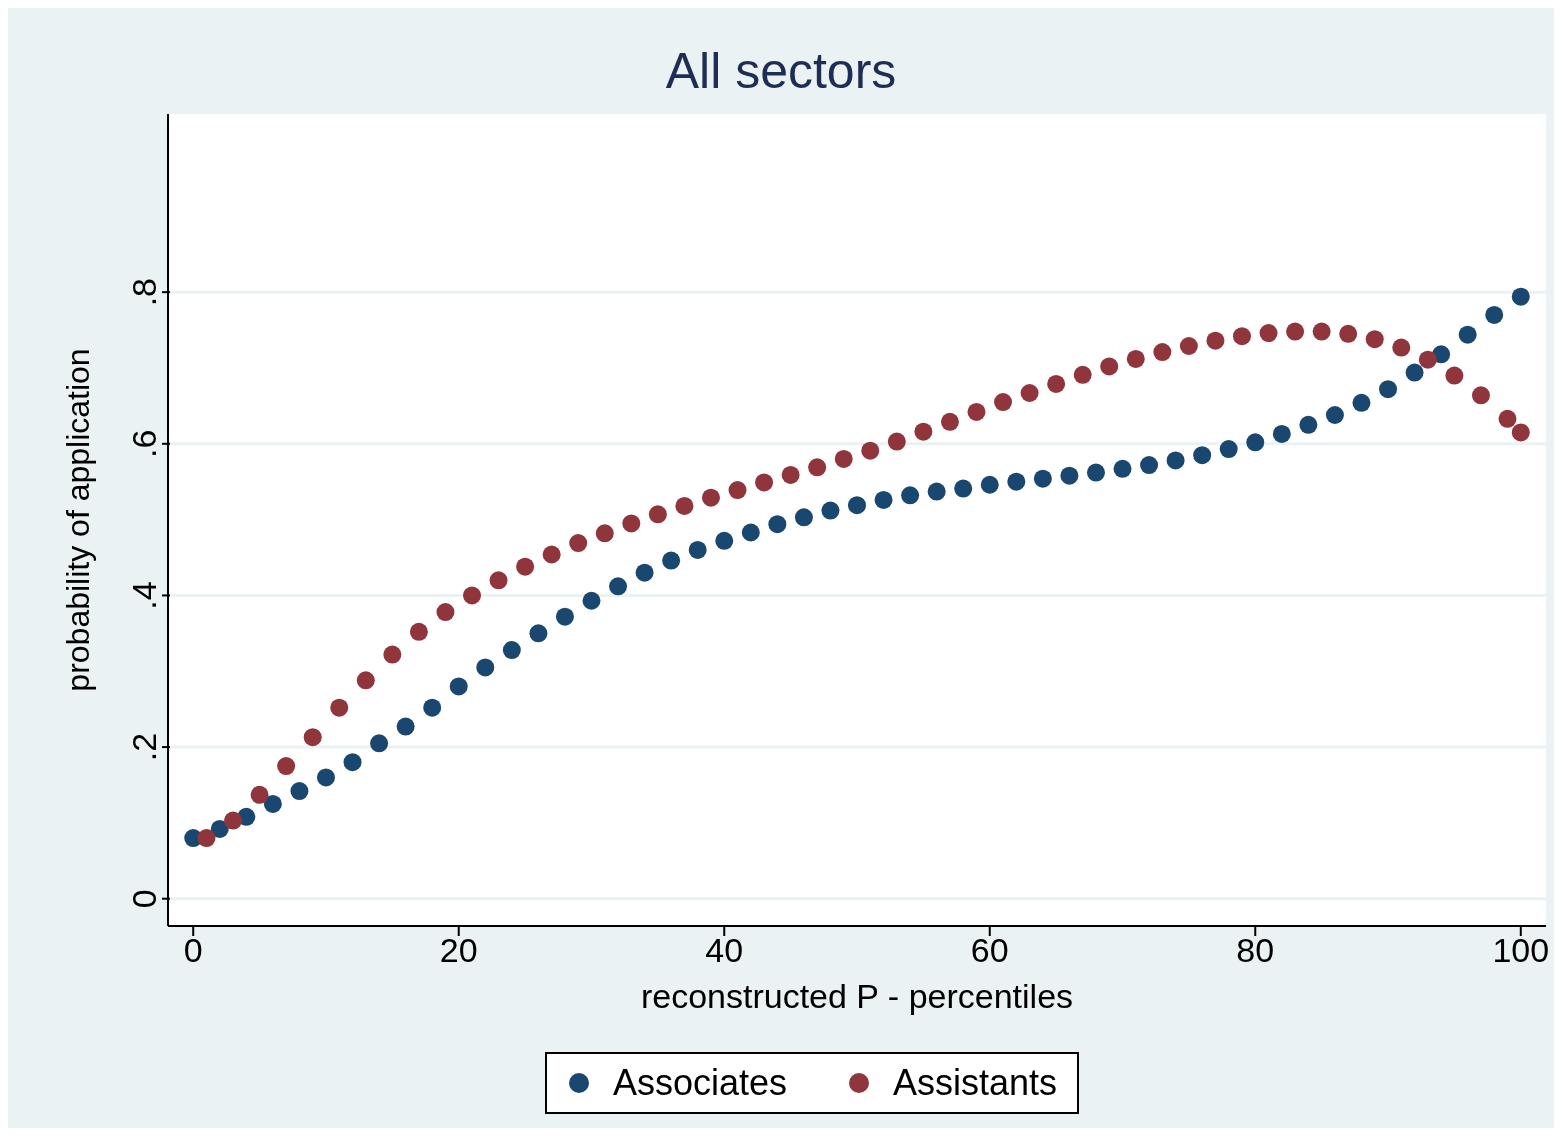 The height and width of the screenshot is (1136, 1562). Describe the element at coordinates (989, 950) in the screenshot. I see `x-tick-label: 60` at that location.